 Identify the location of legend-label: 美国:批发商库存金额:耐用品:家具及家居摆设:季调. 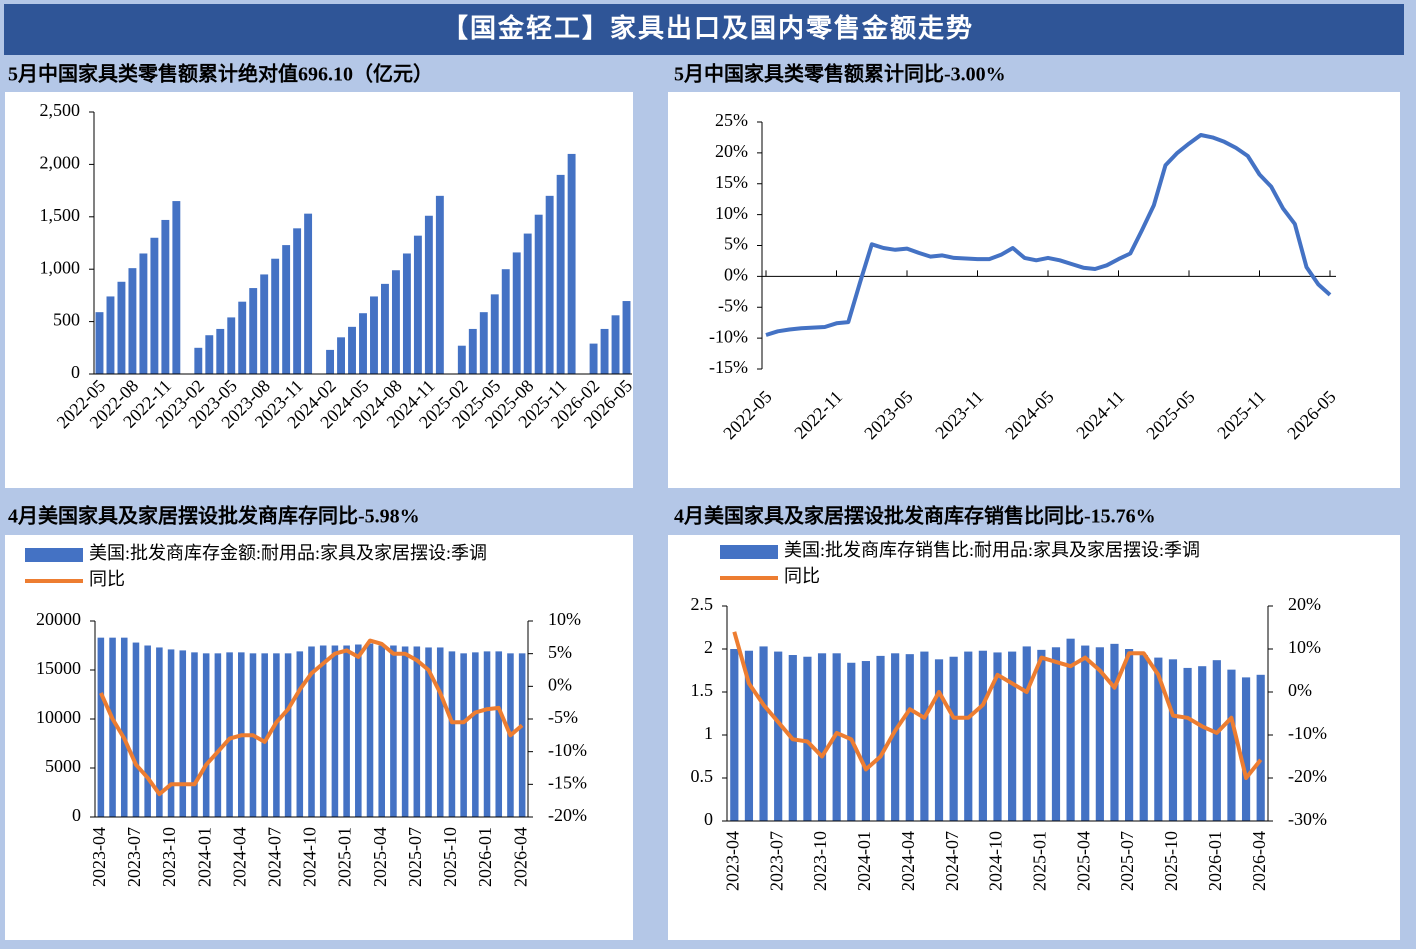
(288, 553).